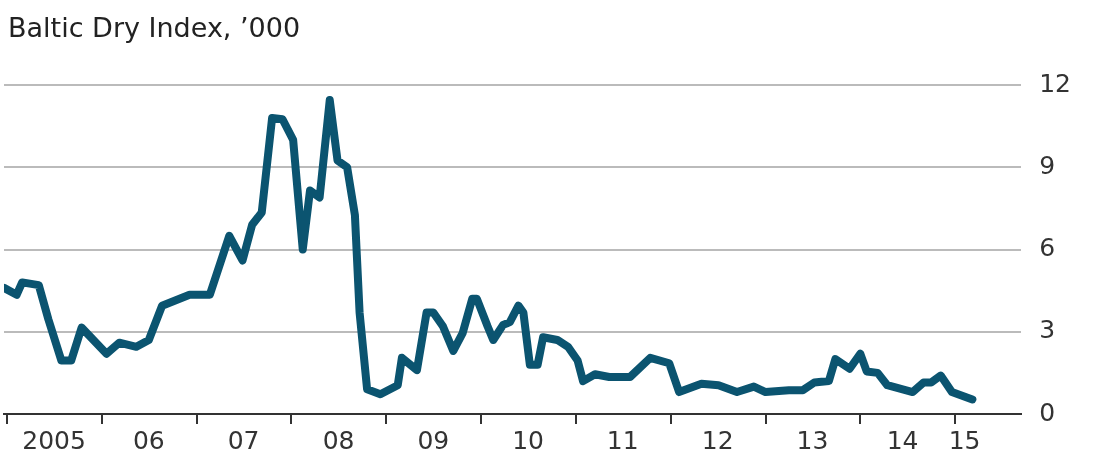 The height and width of the screenshot is (464, 1099). Describe the element at coordinates (717, 440) in the screenshot. I see `x-tick-label: 12` at that location.